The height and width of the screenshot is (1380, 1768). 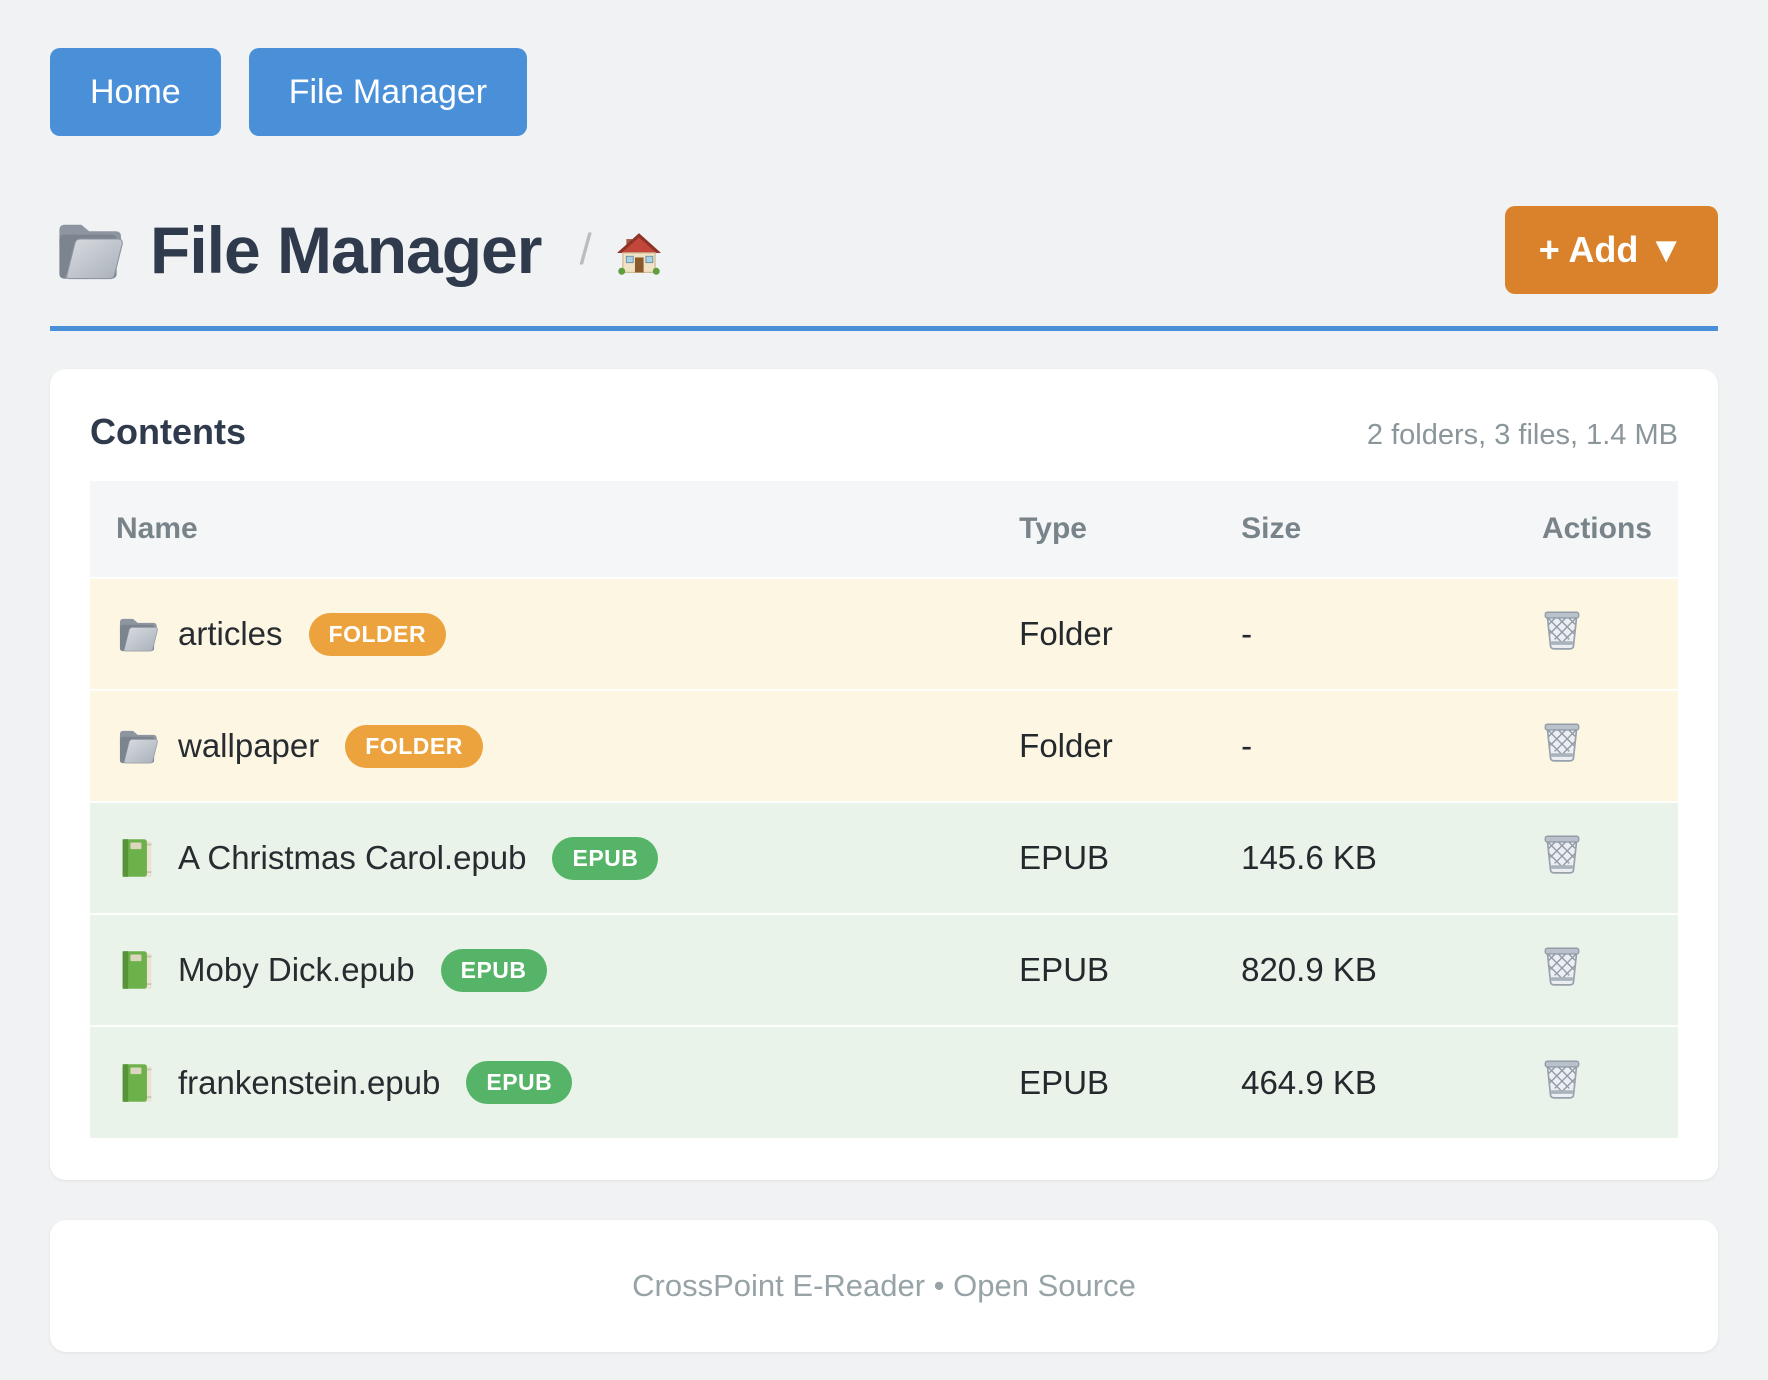 I want to click on file-name: Moby Dick.epub, so click(x=296, y=969).